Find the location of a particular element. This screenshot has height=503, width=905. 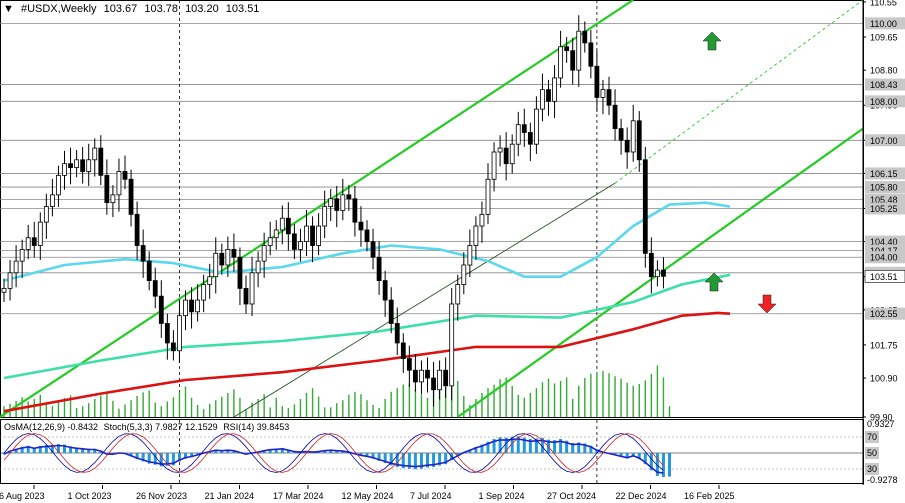

oscillator-subwindow is located at coordinates (432, 451).